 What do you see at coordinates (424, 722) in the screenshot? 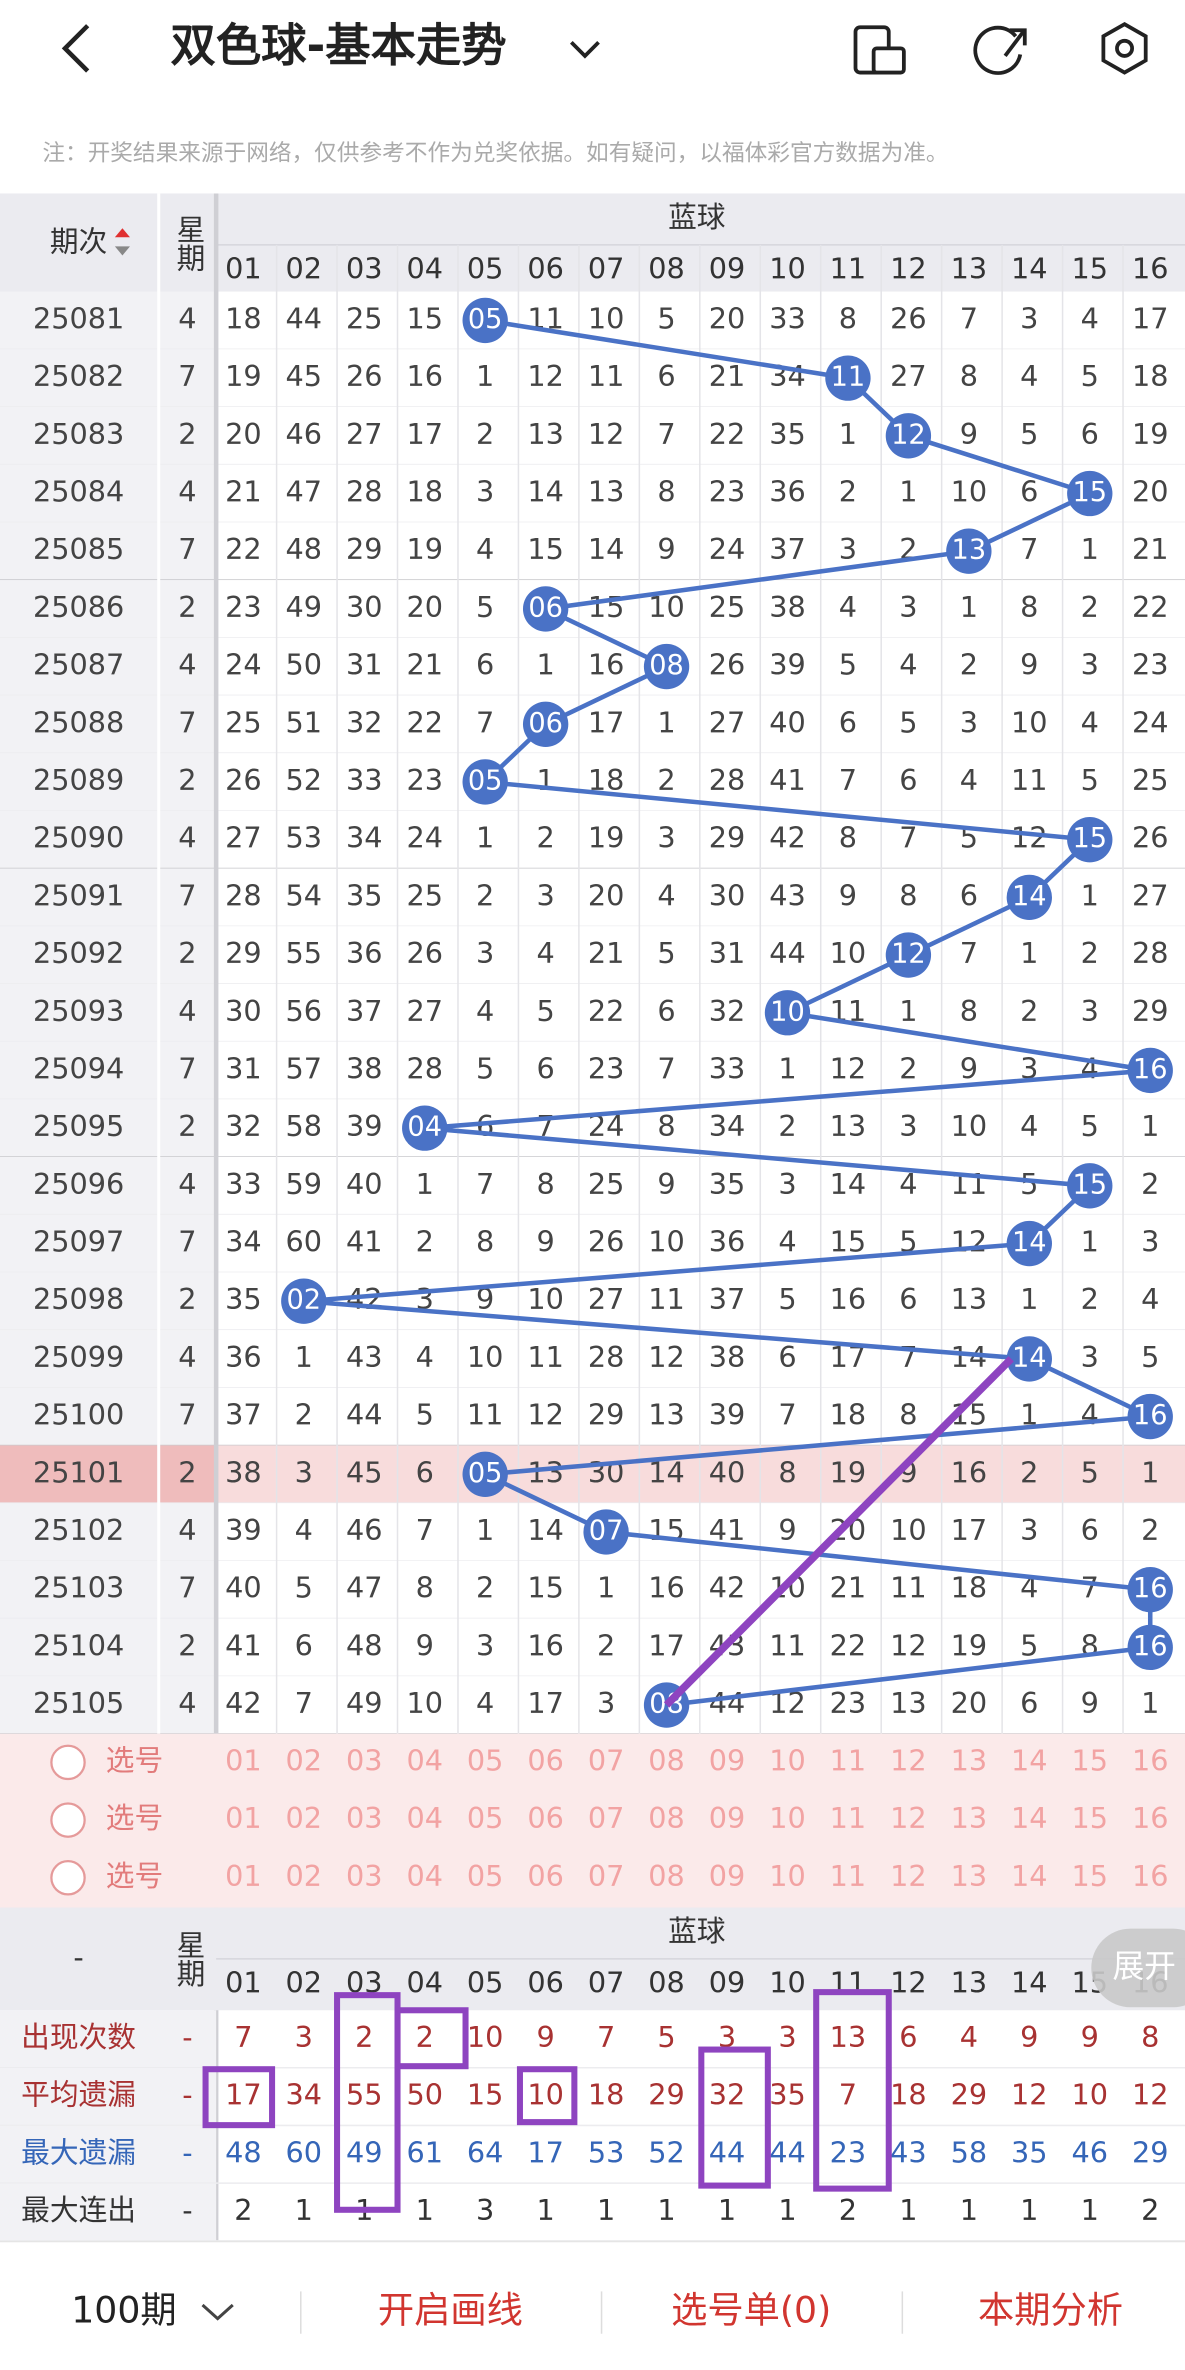
I see `omission-cell: 22` at bounding box center [424, 722].